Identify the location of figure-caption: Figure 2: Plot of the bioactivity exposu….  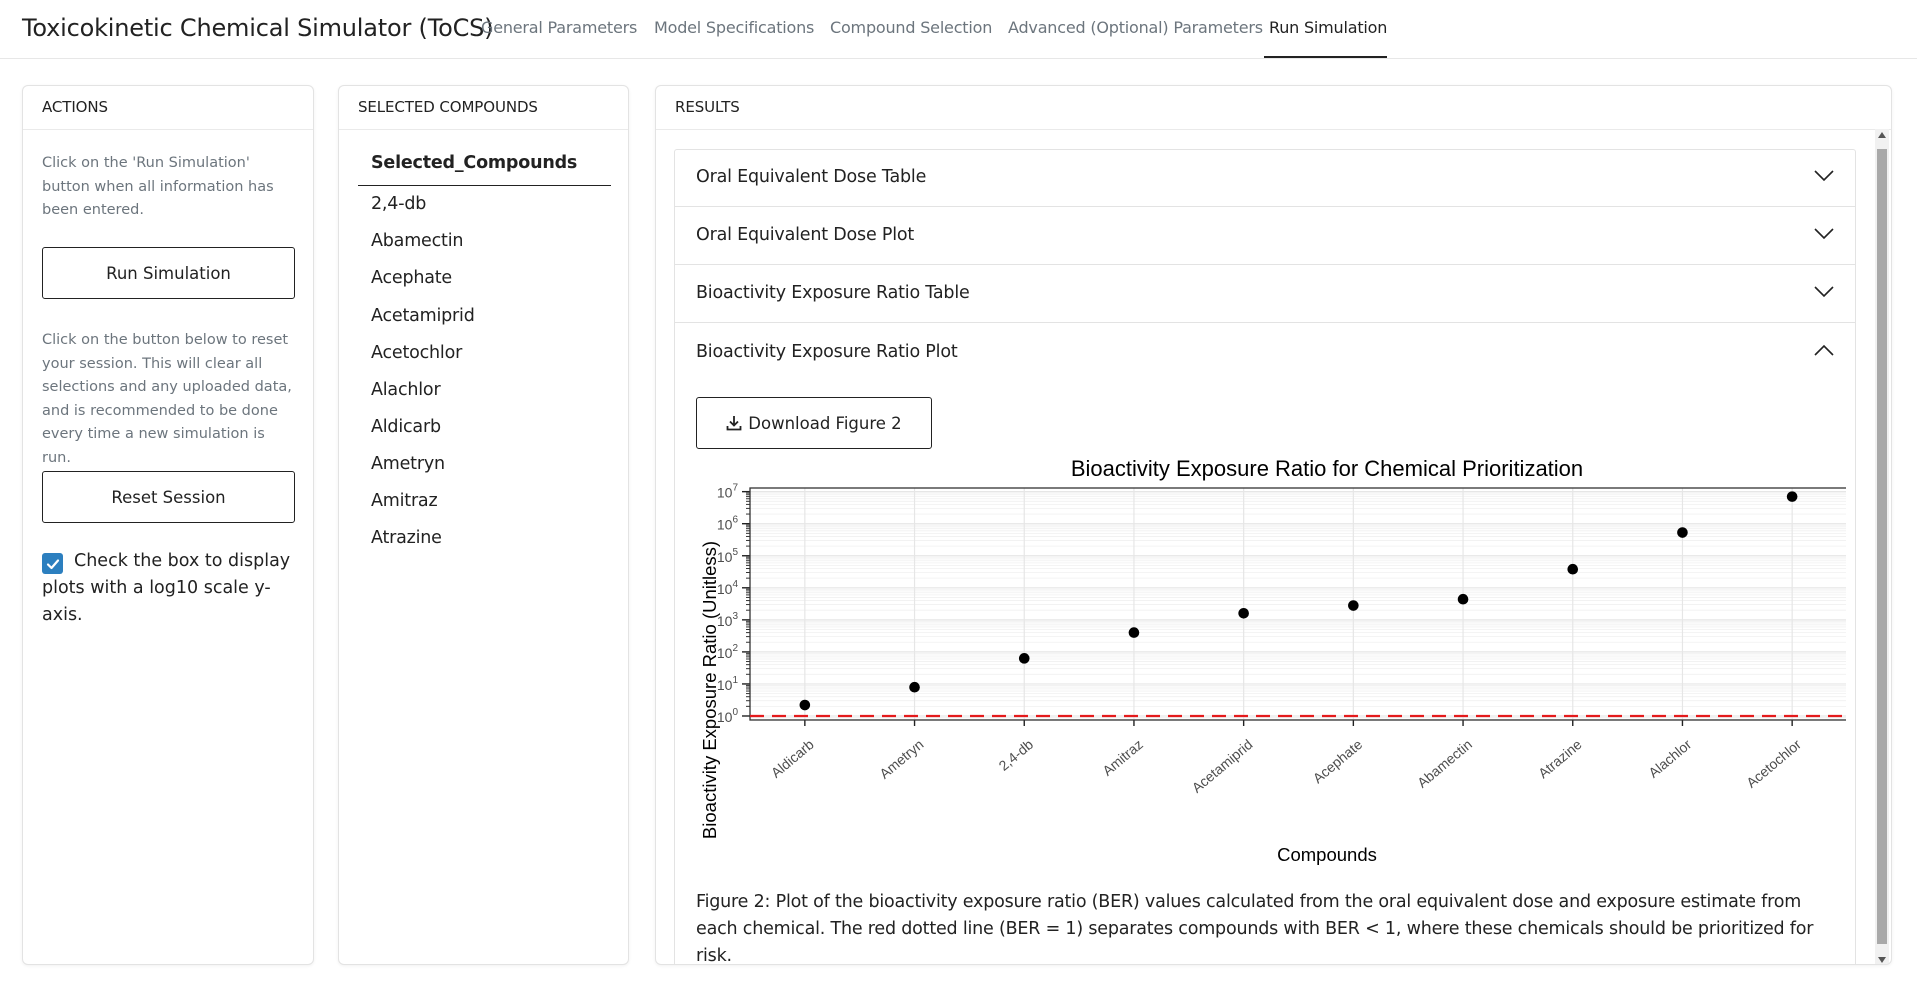
(1255, 928).